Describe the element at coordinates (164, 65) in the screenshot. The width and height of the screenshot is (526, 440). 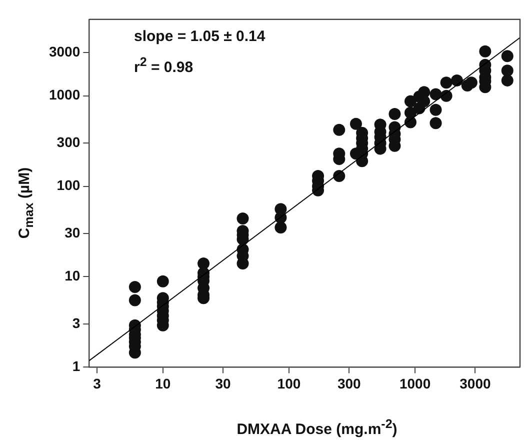
I see `annotation: r$^{2}$ = 0.98` at that location.